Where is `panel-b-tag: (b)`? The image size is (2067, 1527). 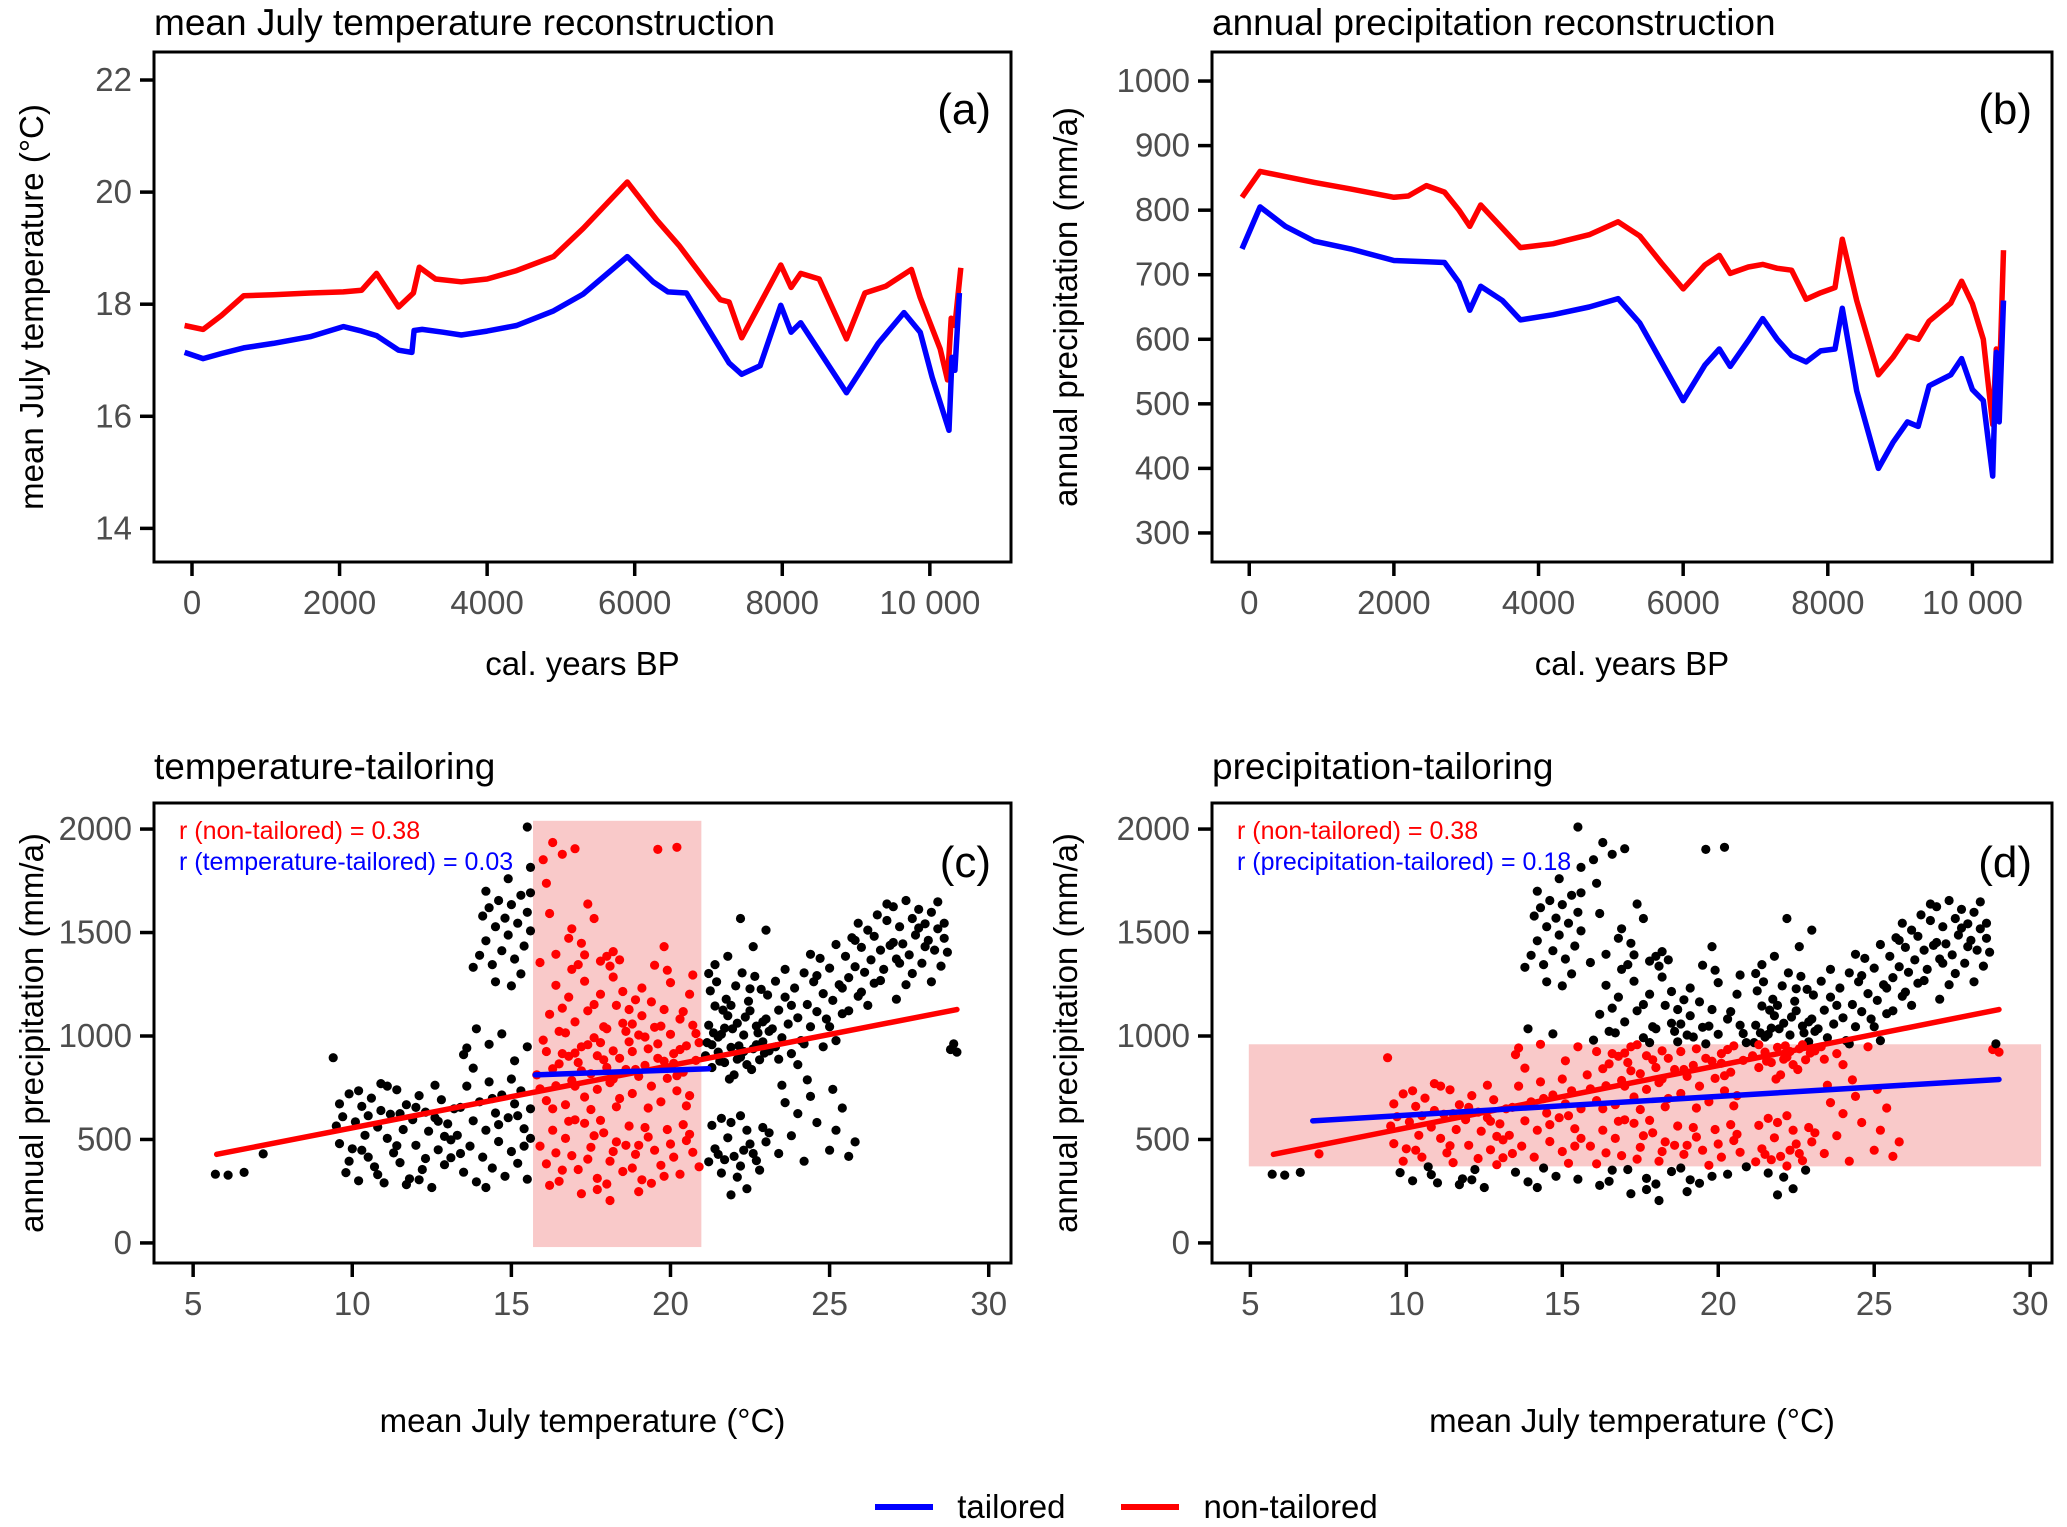
panel-b-tag: (b) is located at coordinates (2005, 109).